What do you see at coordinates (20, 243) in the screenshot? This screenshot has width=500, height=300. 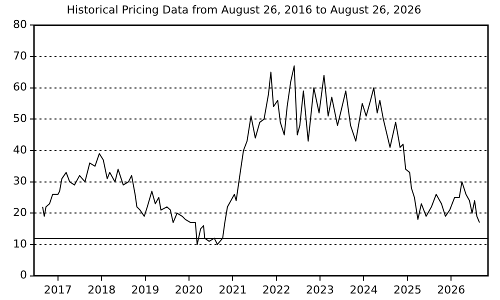 I see `y-tick-label: 10` at bounding box center [20, 243].